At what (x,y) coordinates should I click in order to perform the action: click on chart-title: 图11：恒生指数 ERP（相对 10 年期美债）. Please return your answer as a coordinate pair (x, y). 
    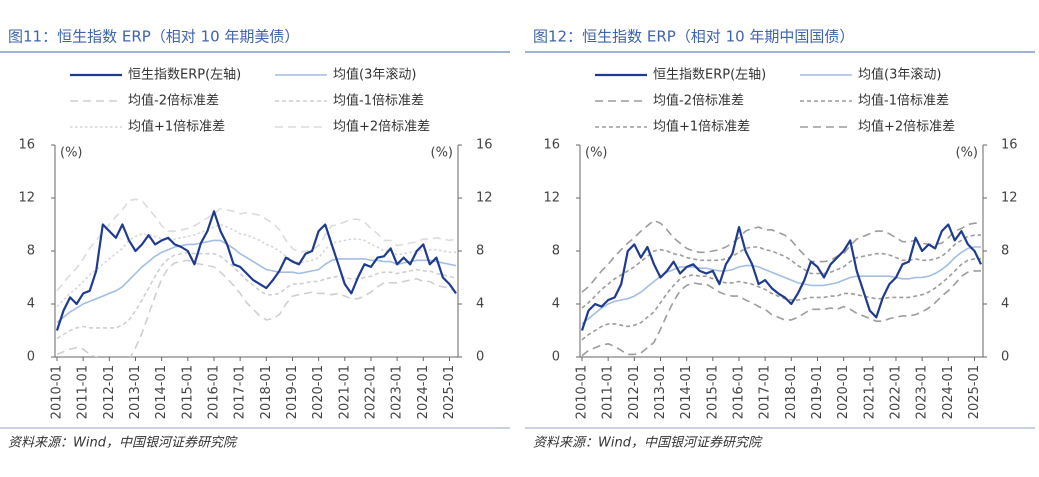
    Looking at the image, I should click on (153, 37).